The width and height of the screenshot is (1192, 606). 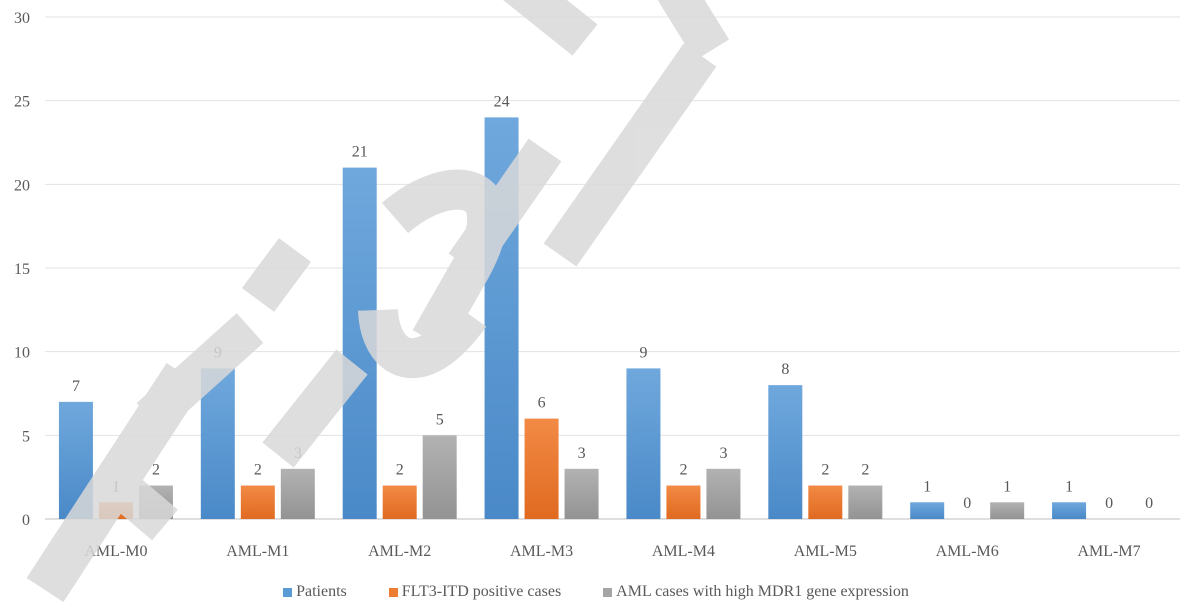 I want to click on legend-swatch-mdr1, so click(x=608, y=592).